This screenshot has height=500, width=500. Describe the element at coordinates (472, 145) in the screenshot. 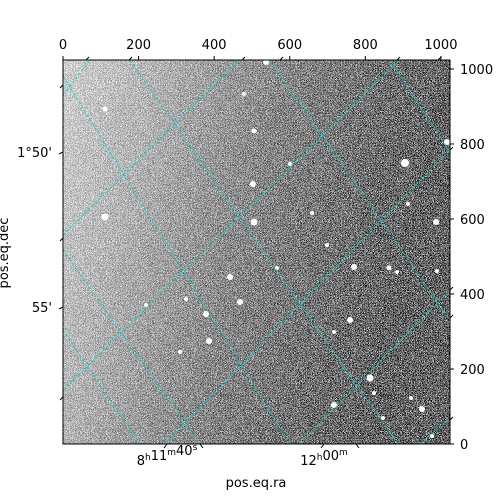

I see `right-tick-label: 800` at that location.